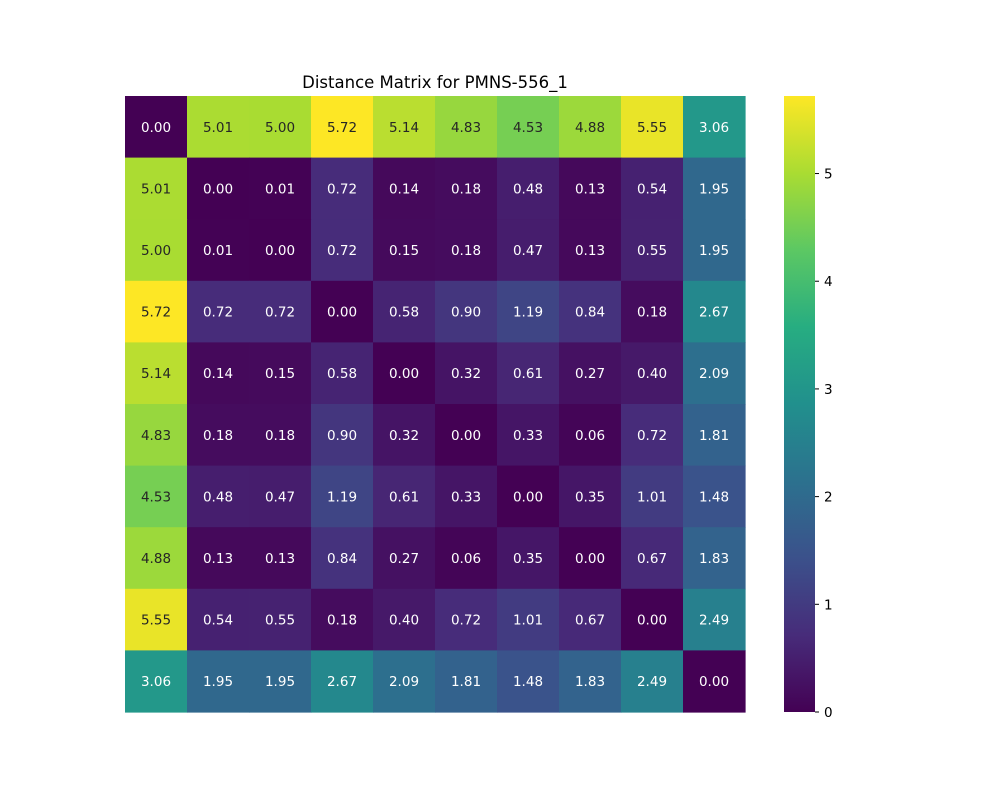  I want to click on heatmap-cell-label: 5.55, so click(156, 621).